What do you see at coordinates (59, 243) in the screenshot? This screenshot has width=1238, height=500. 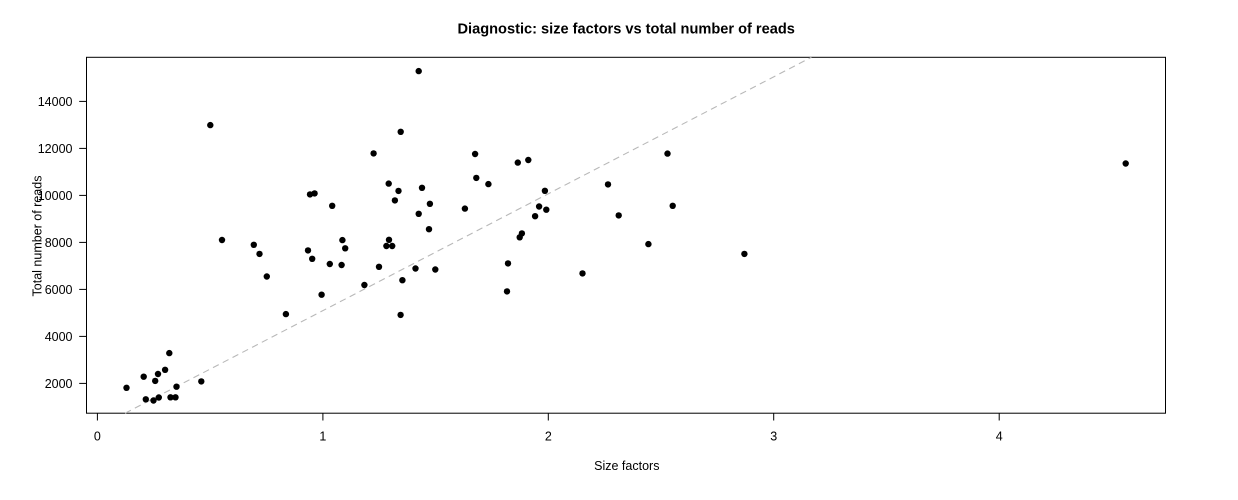 I see `svg-text: 8000` at bounding box center [59, 243].